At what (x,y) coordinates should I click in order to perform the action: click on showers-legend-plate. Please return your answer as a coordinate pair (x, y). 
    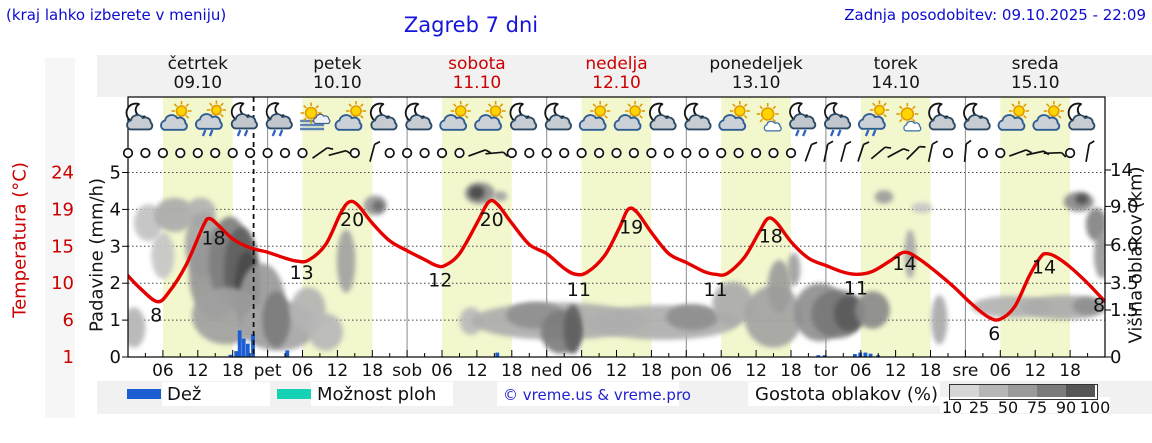
    Looking at the image, I should click on (382, 394).